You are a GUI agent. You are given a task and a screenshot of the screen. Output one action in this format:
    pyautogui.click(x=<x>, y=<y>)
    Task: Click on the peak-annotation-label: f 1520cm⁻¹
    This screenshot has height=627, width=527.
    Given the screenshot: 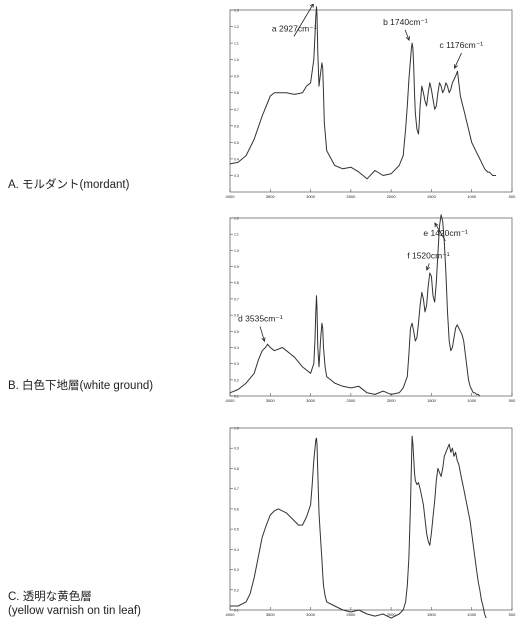 What is the action you would take?
    pyautogui.click(x=428, y=255)
    